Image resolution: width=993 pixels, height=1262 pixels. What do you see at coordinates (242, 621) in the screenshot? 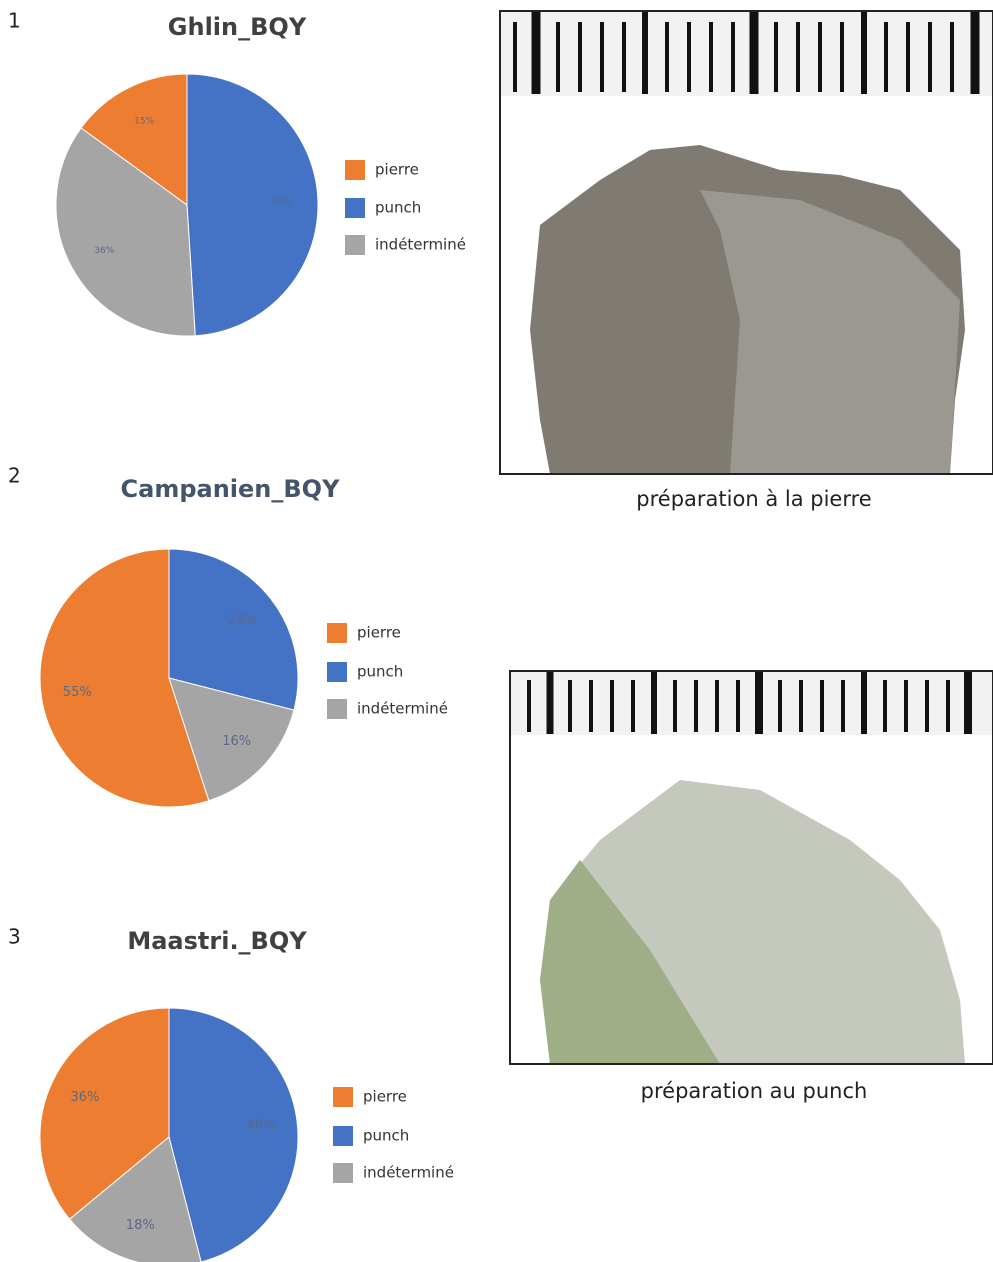
I see `slice-label: 29%` at bounding box center [242, 621].